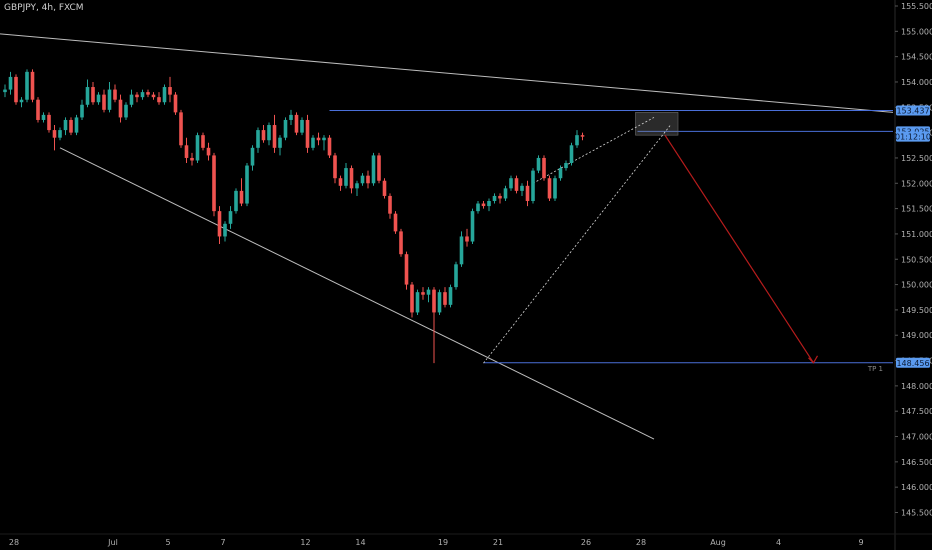 This screenshot has width=932, height=550. I want to click on price-tick-label: 152.500, so click(916, 158).